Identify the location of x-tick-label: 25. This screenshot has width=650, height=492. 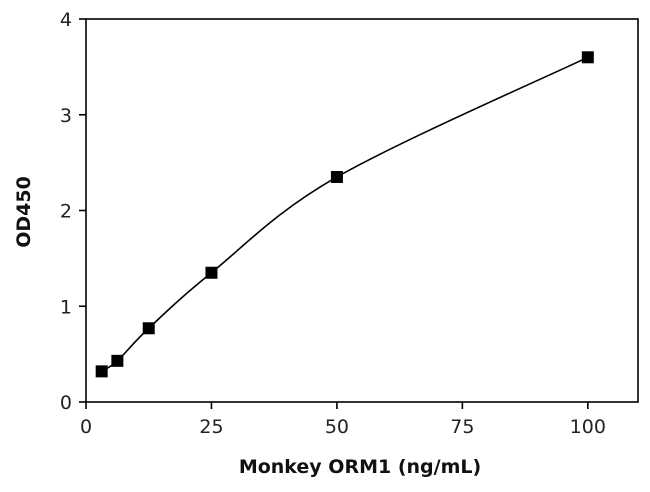
(211, 427).